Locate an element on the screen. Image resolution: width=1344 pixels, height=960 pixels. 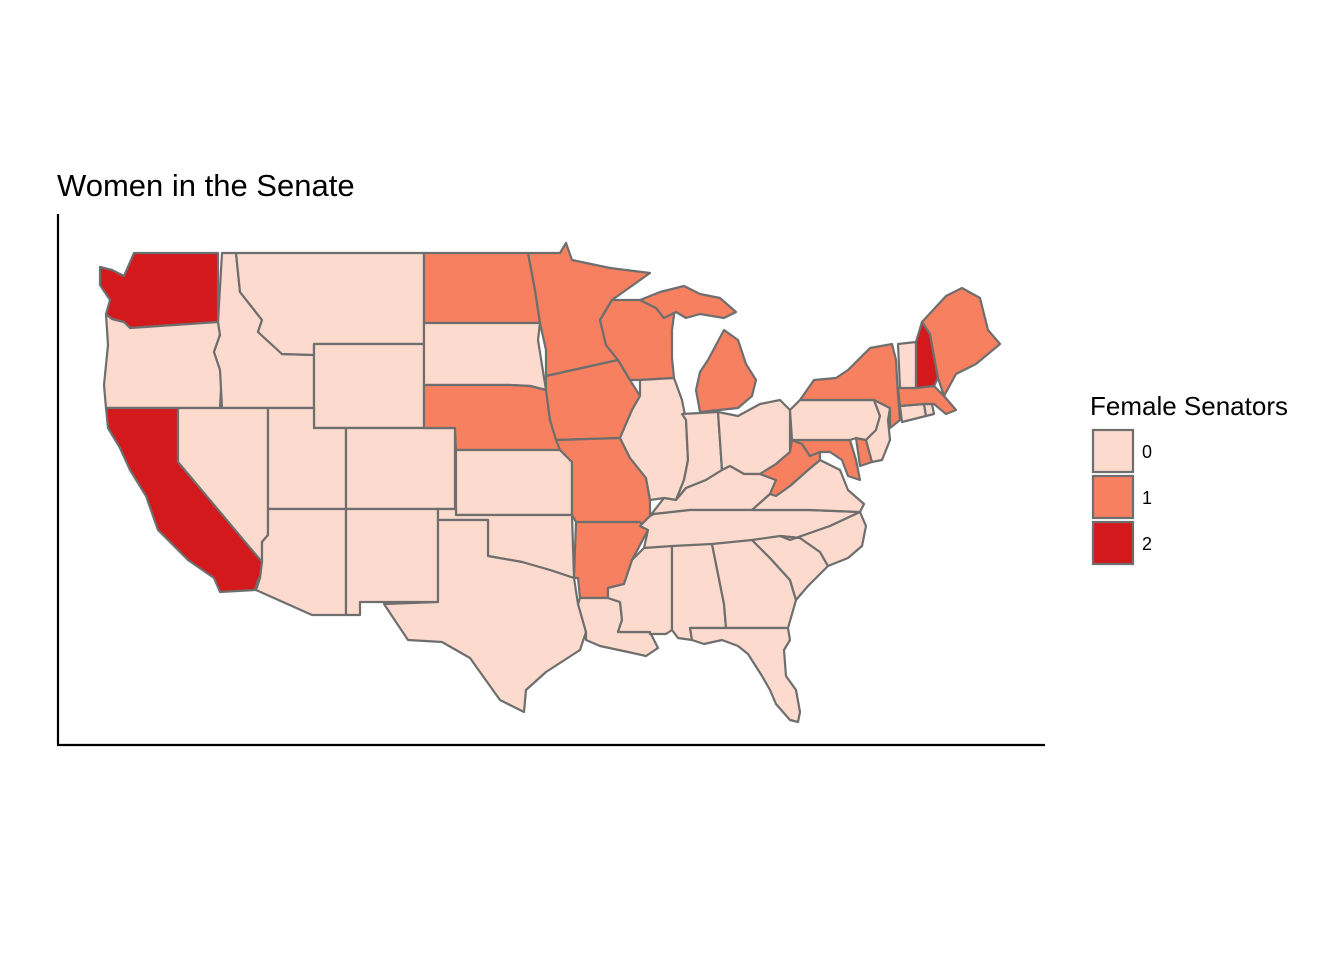
state-arizona is located at coordinates (301, 562).